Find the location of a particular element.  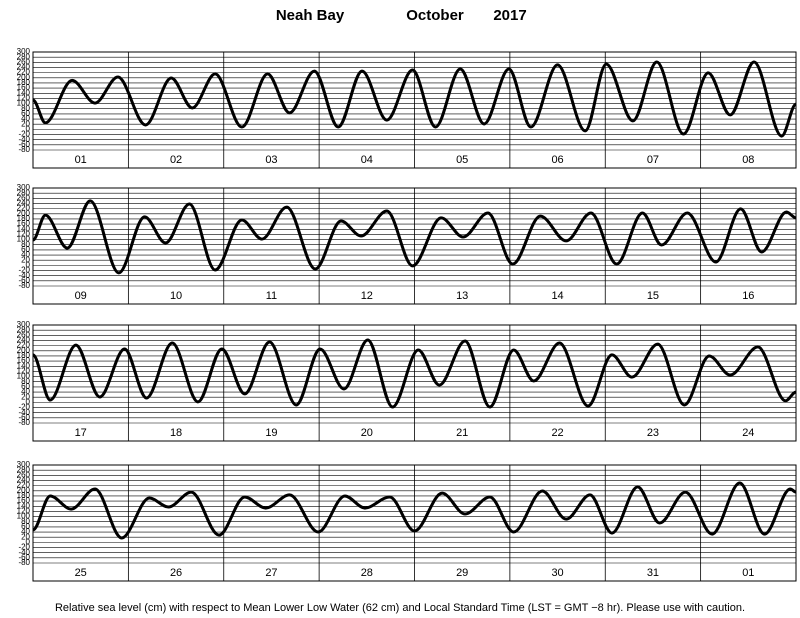

x-tick-label: 28 is located at coordinates (367, 573).